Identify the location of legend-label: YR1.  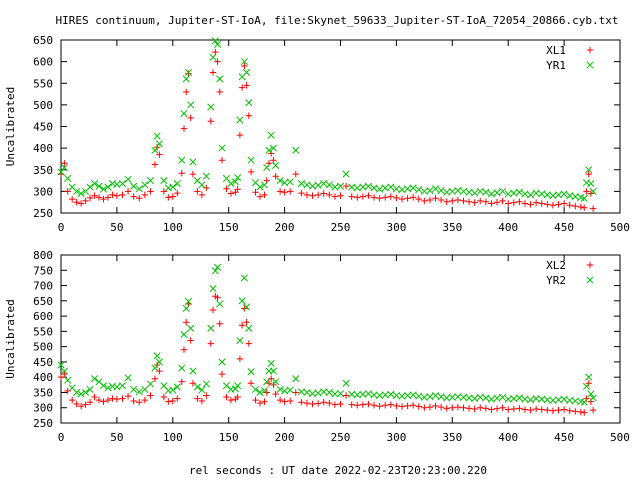
(556, 65).